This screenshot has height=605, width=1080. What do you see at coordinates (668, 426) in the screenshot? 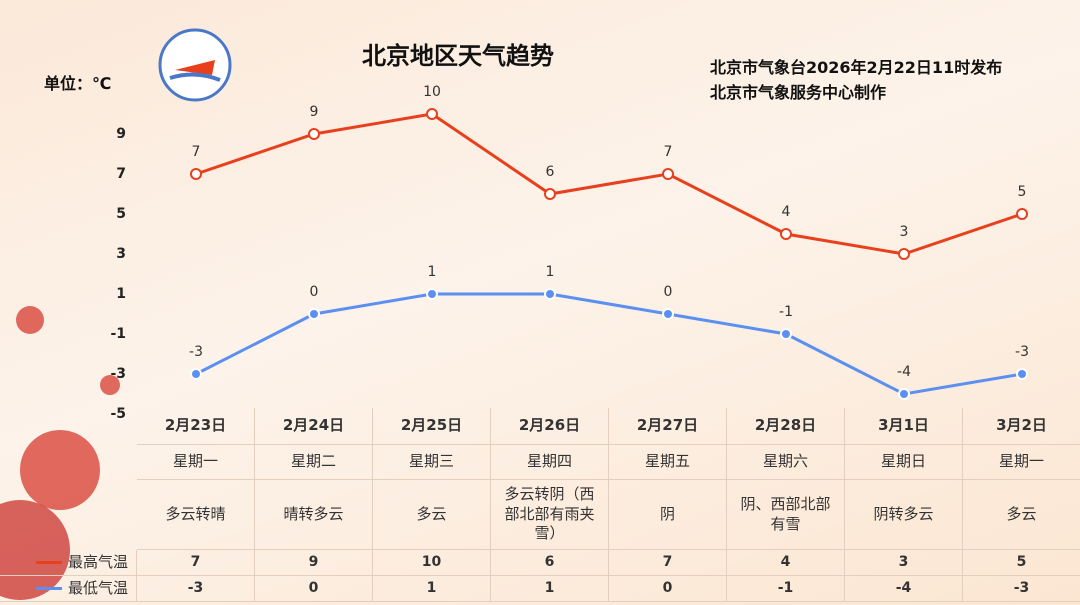
I see `date: 2月27日` at bounding box center [668, 426].